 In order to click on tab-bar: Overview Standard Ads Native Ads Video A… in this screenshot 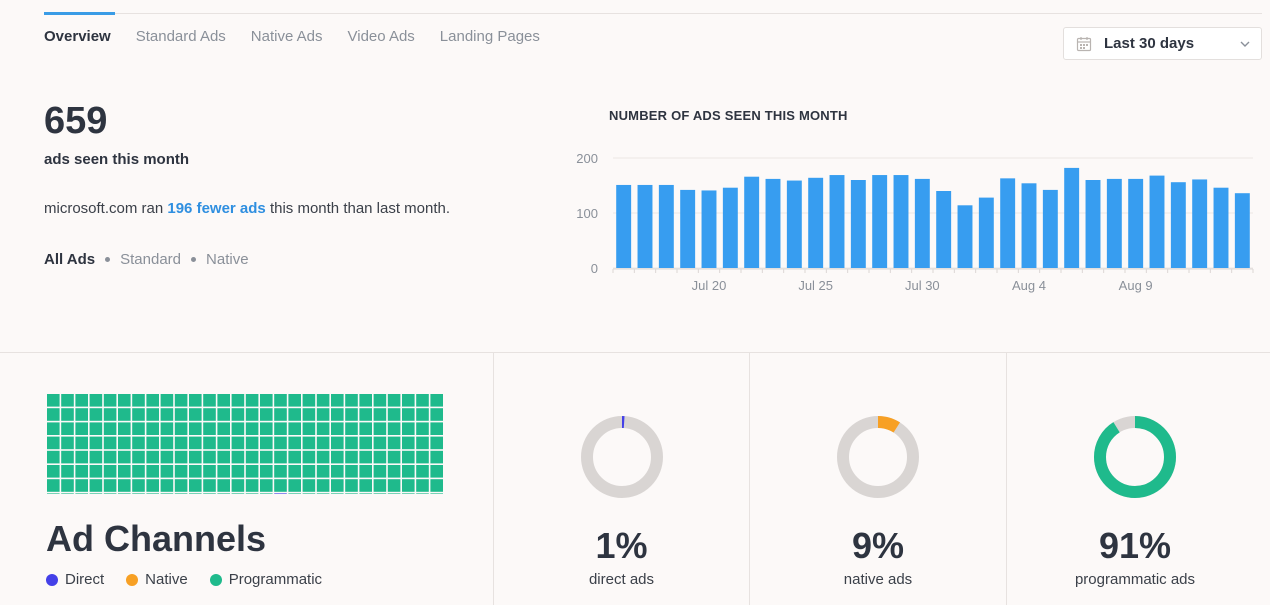, I will do `click(292, 36)`.